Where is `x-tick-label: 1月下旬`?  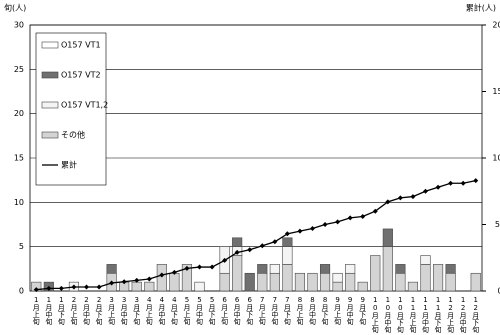 x-tick-label: 1月下旬 is located at coordinates (61, 311).